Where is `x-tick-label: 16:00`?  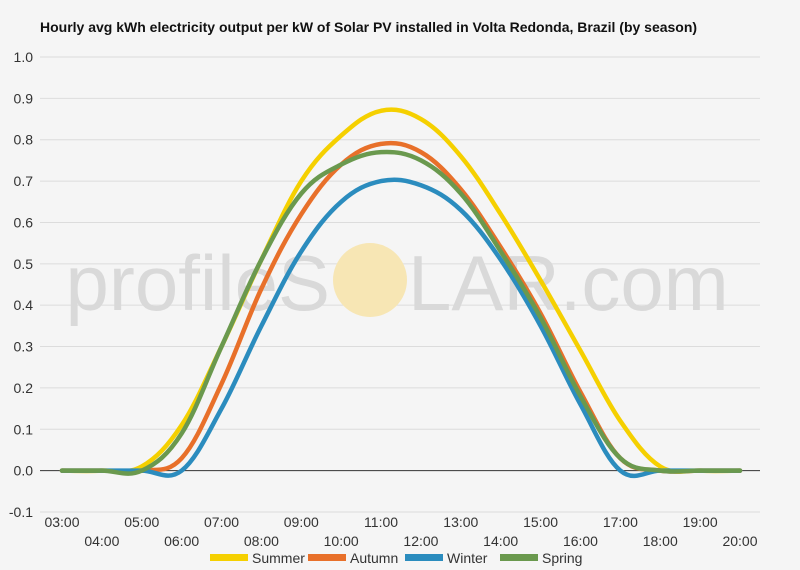
x-tick-label: 16:00 is located at coordinates (580, 541).